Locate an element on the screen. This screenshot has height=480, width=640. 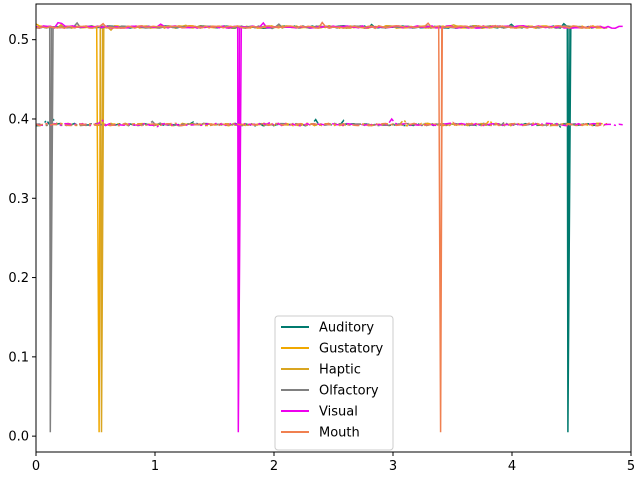
x-tick-label: 3 is located at coordinates (393, 466).